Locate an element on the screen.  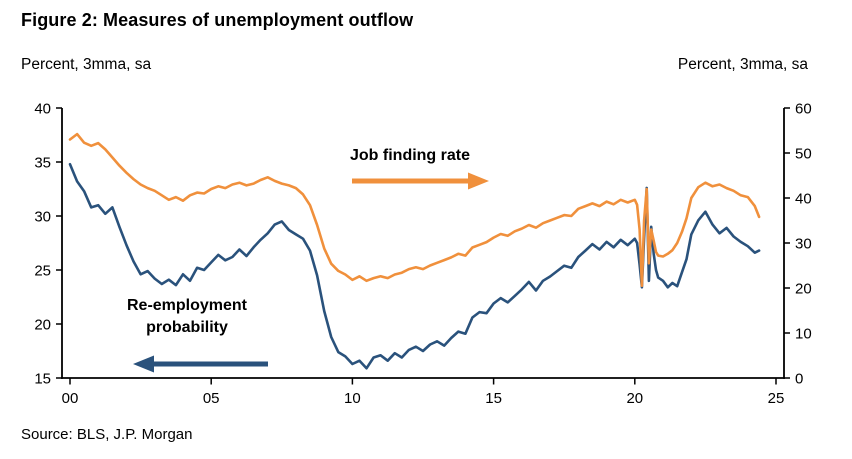
left-tick-label: 35 is located at coordinates (42, 163).